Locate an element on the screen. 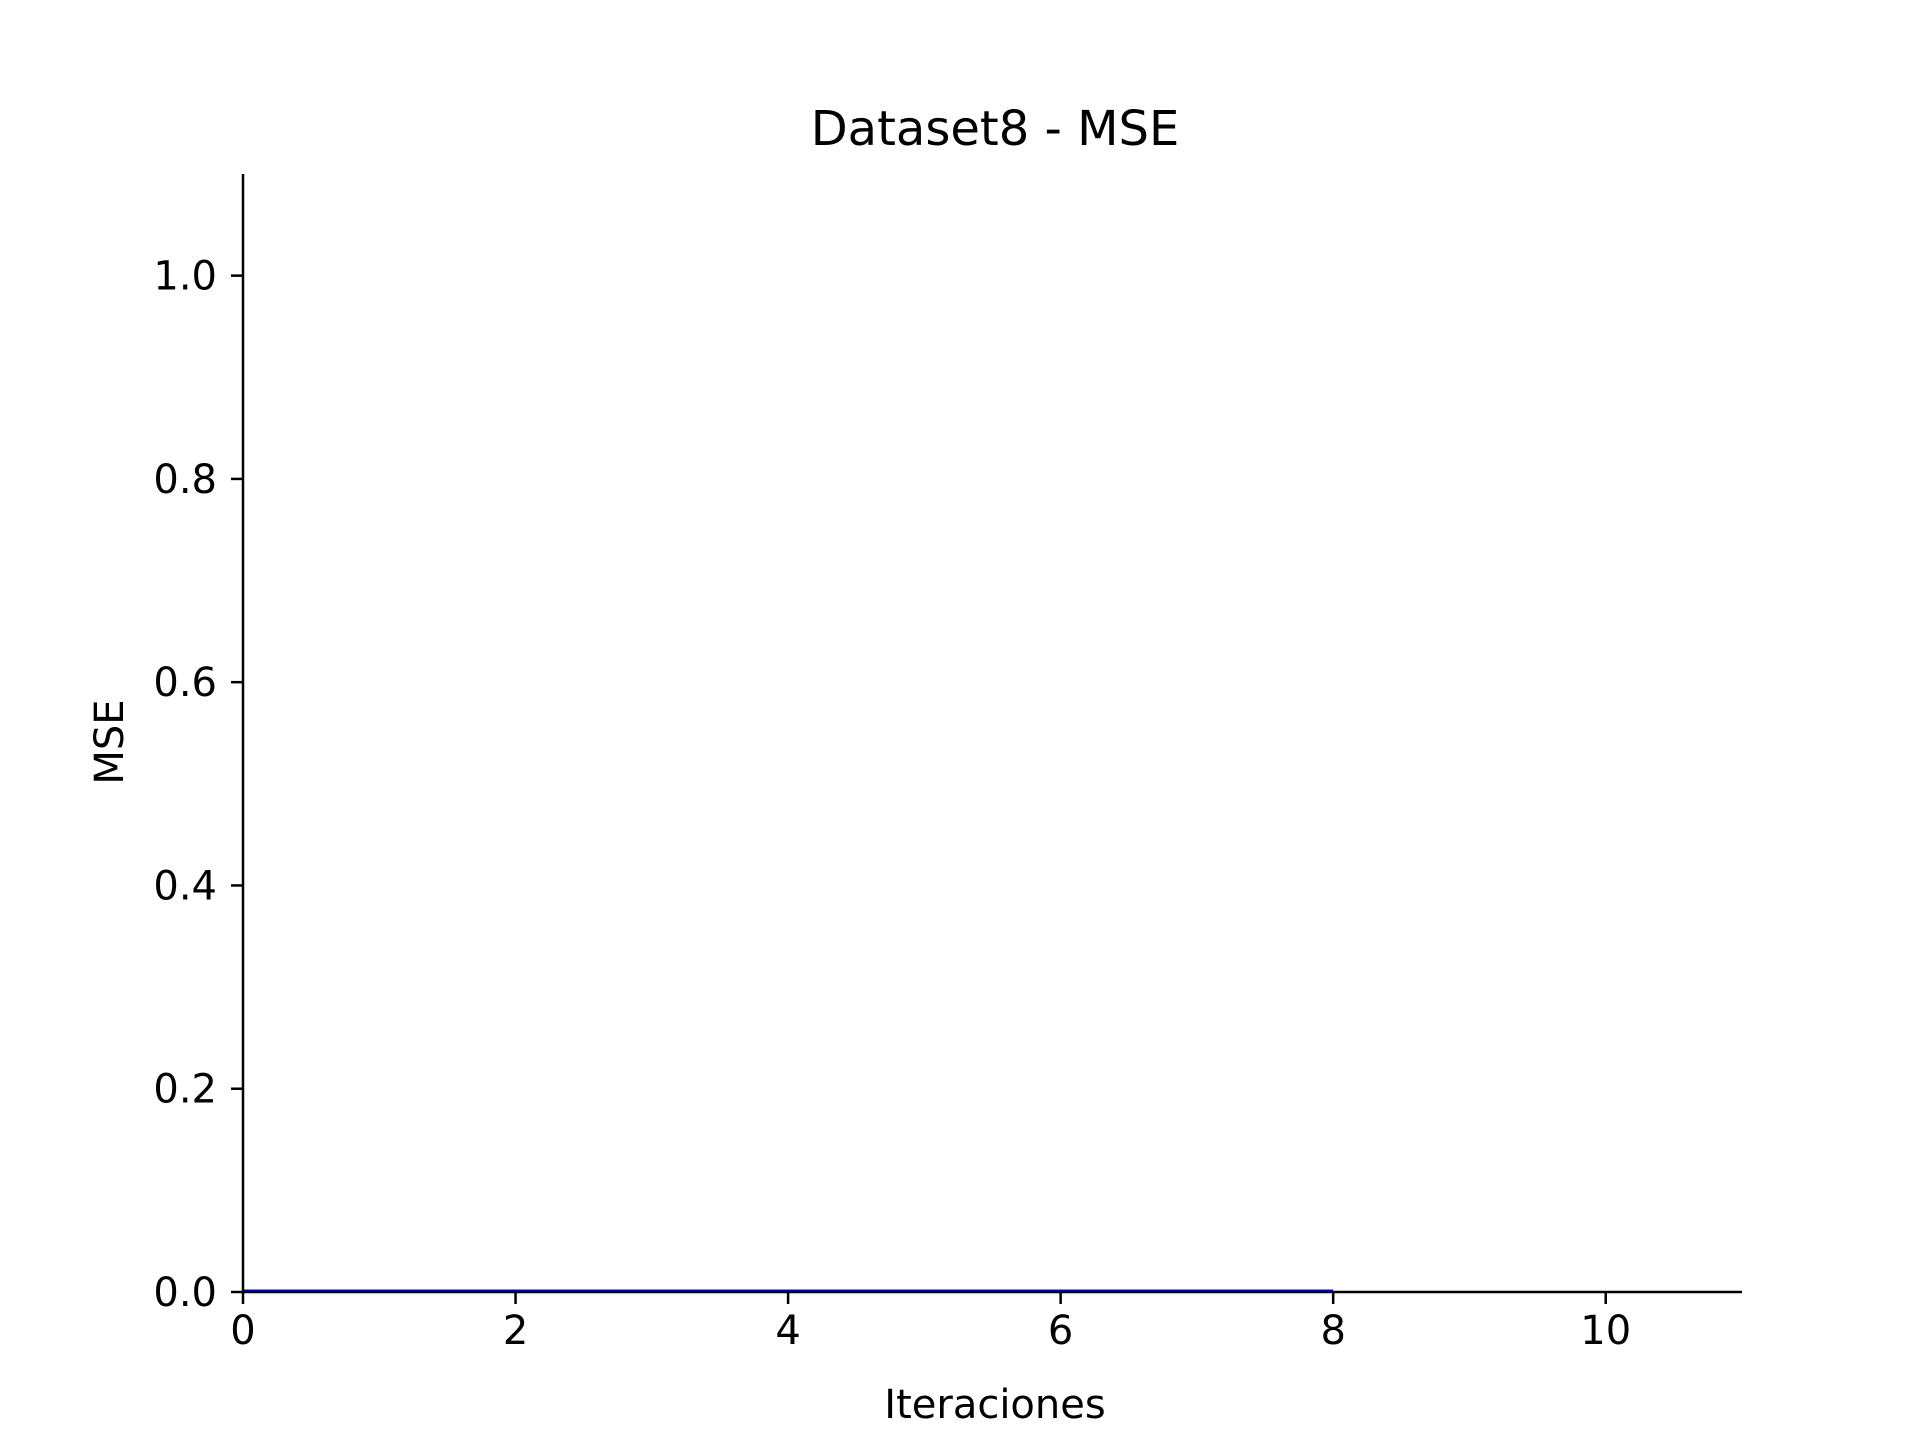 This screenshot has height=1440, width=1920. x-tick-label: 2 is located at coordinates (515, 1331).